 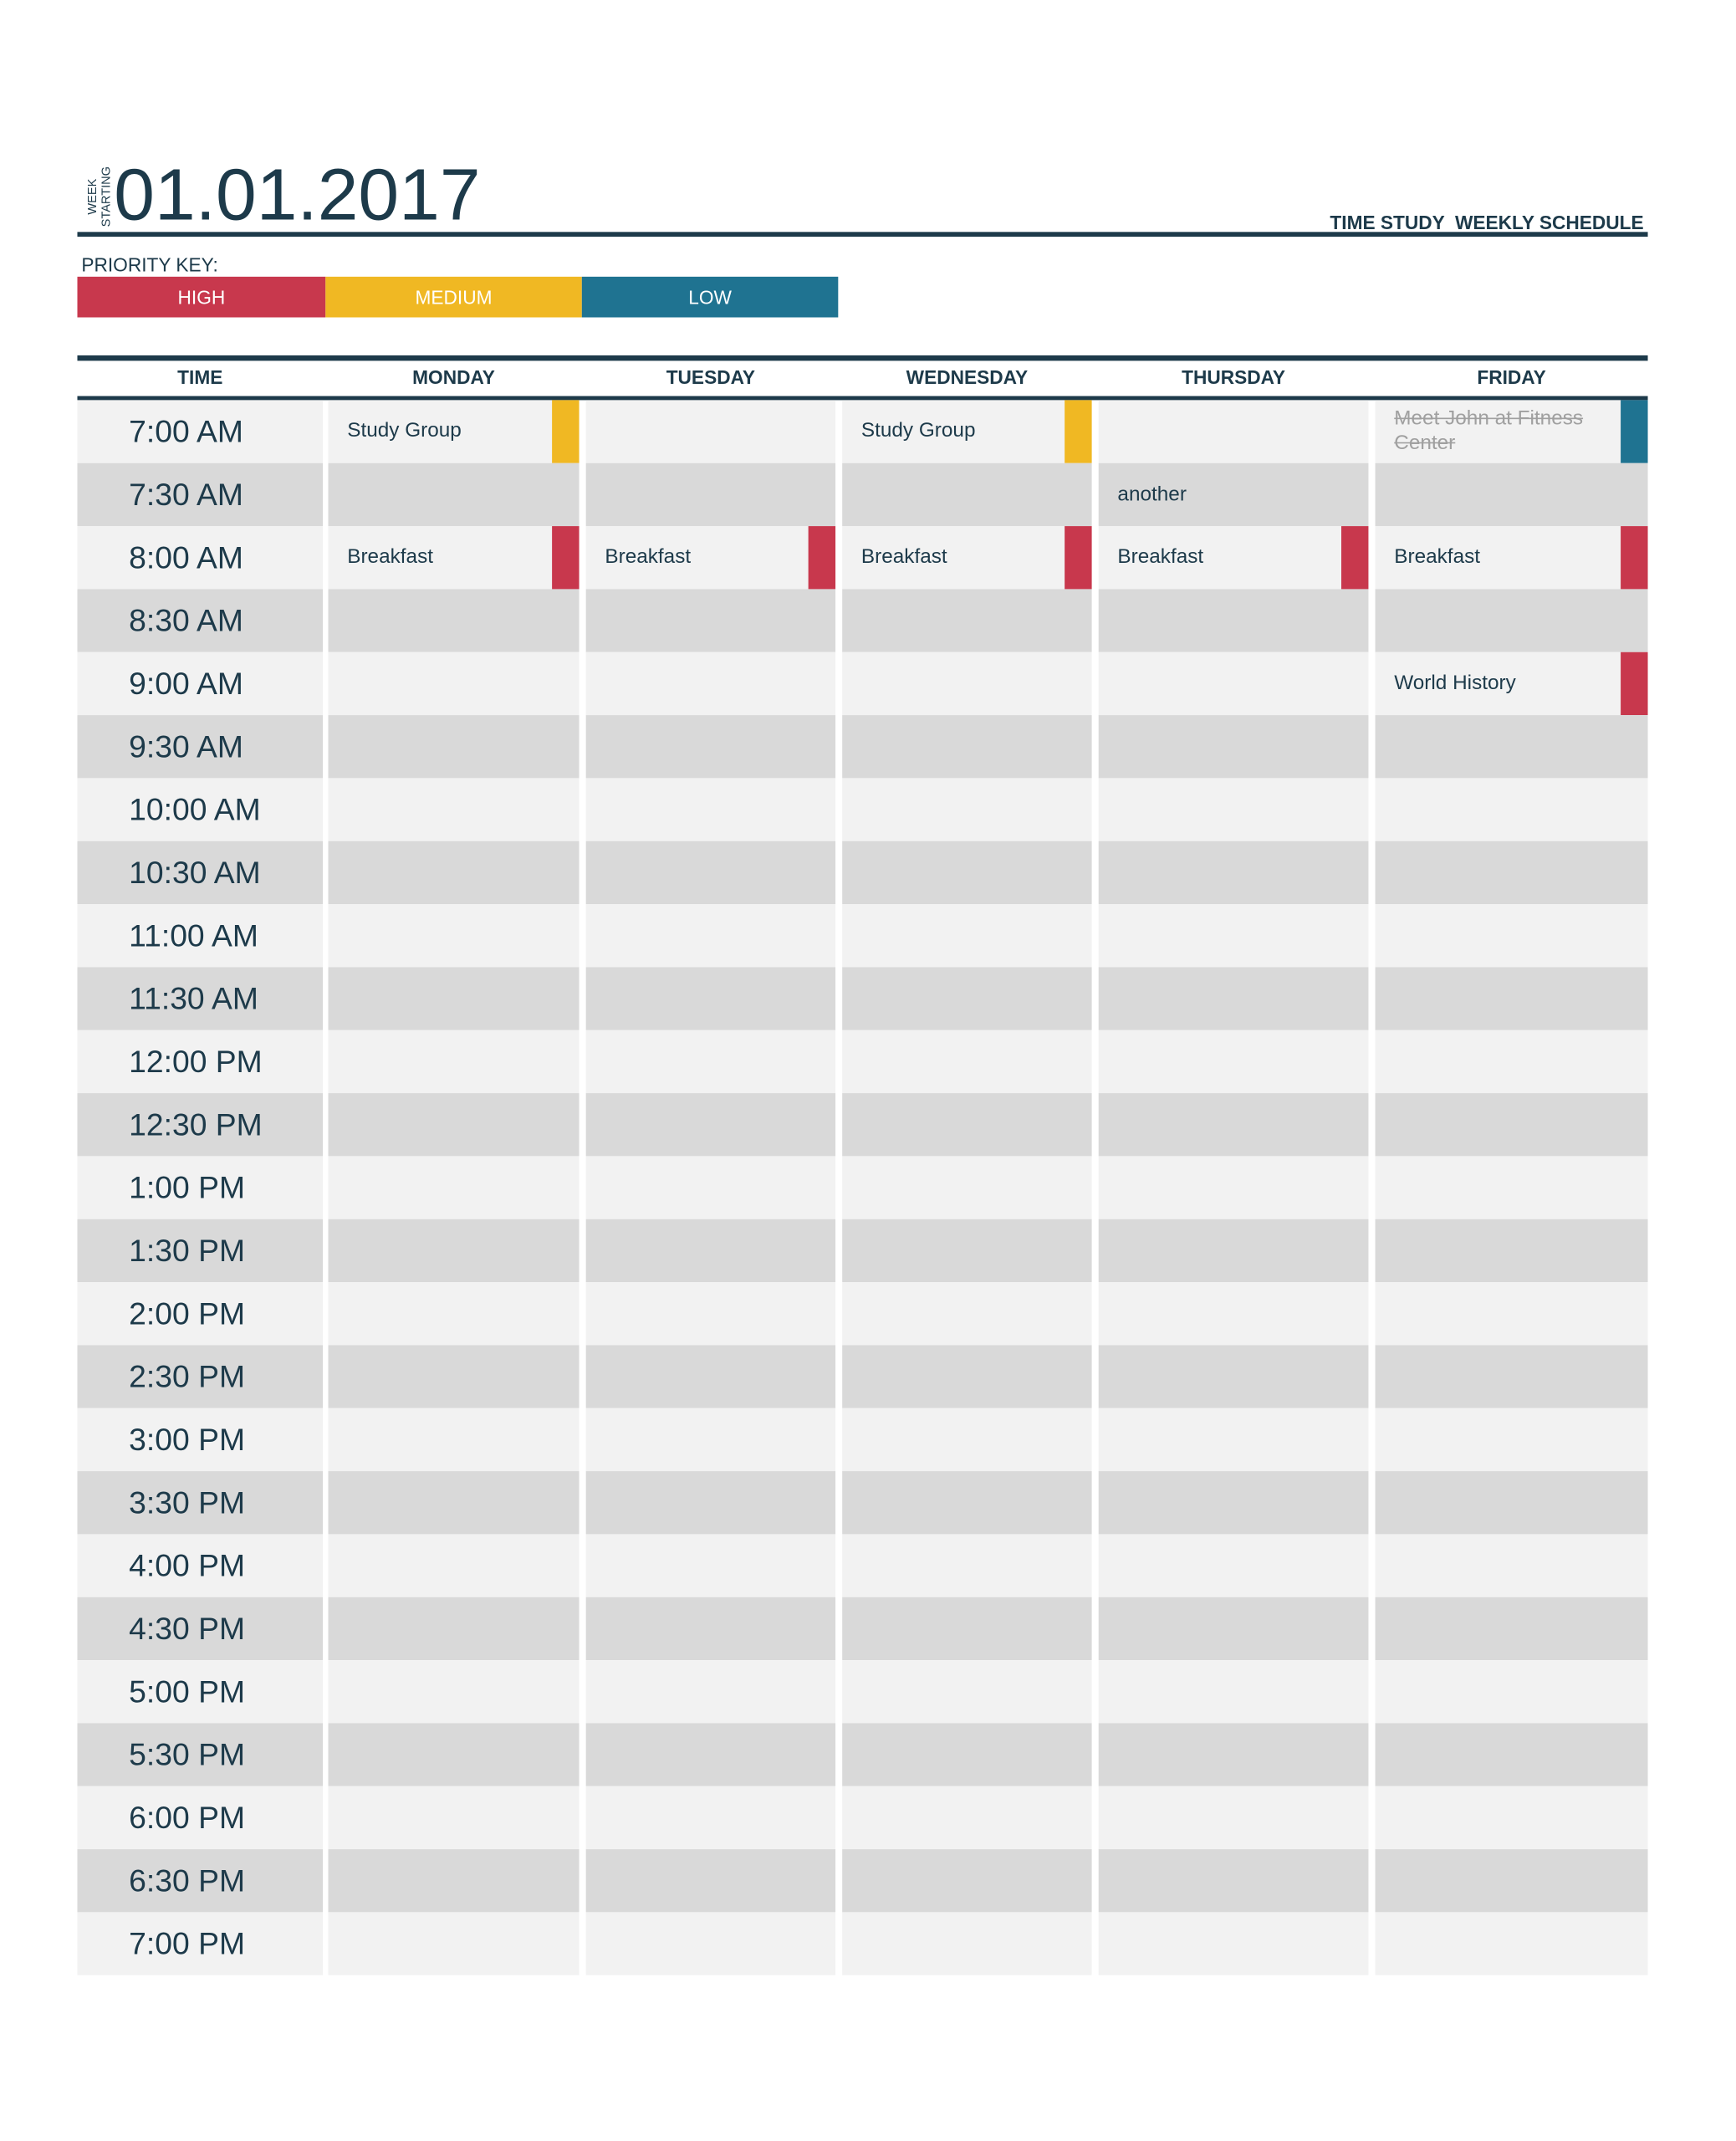 What do you see at coordinates (93, 196) in the screenshot?
I see `week-label: WEEK` at bounding box center [93, 196].